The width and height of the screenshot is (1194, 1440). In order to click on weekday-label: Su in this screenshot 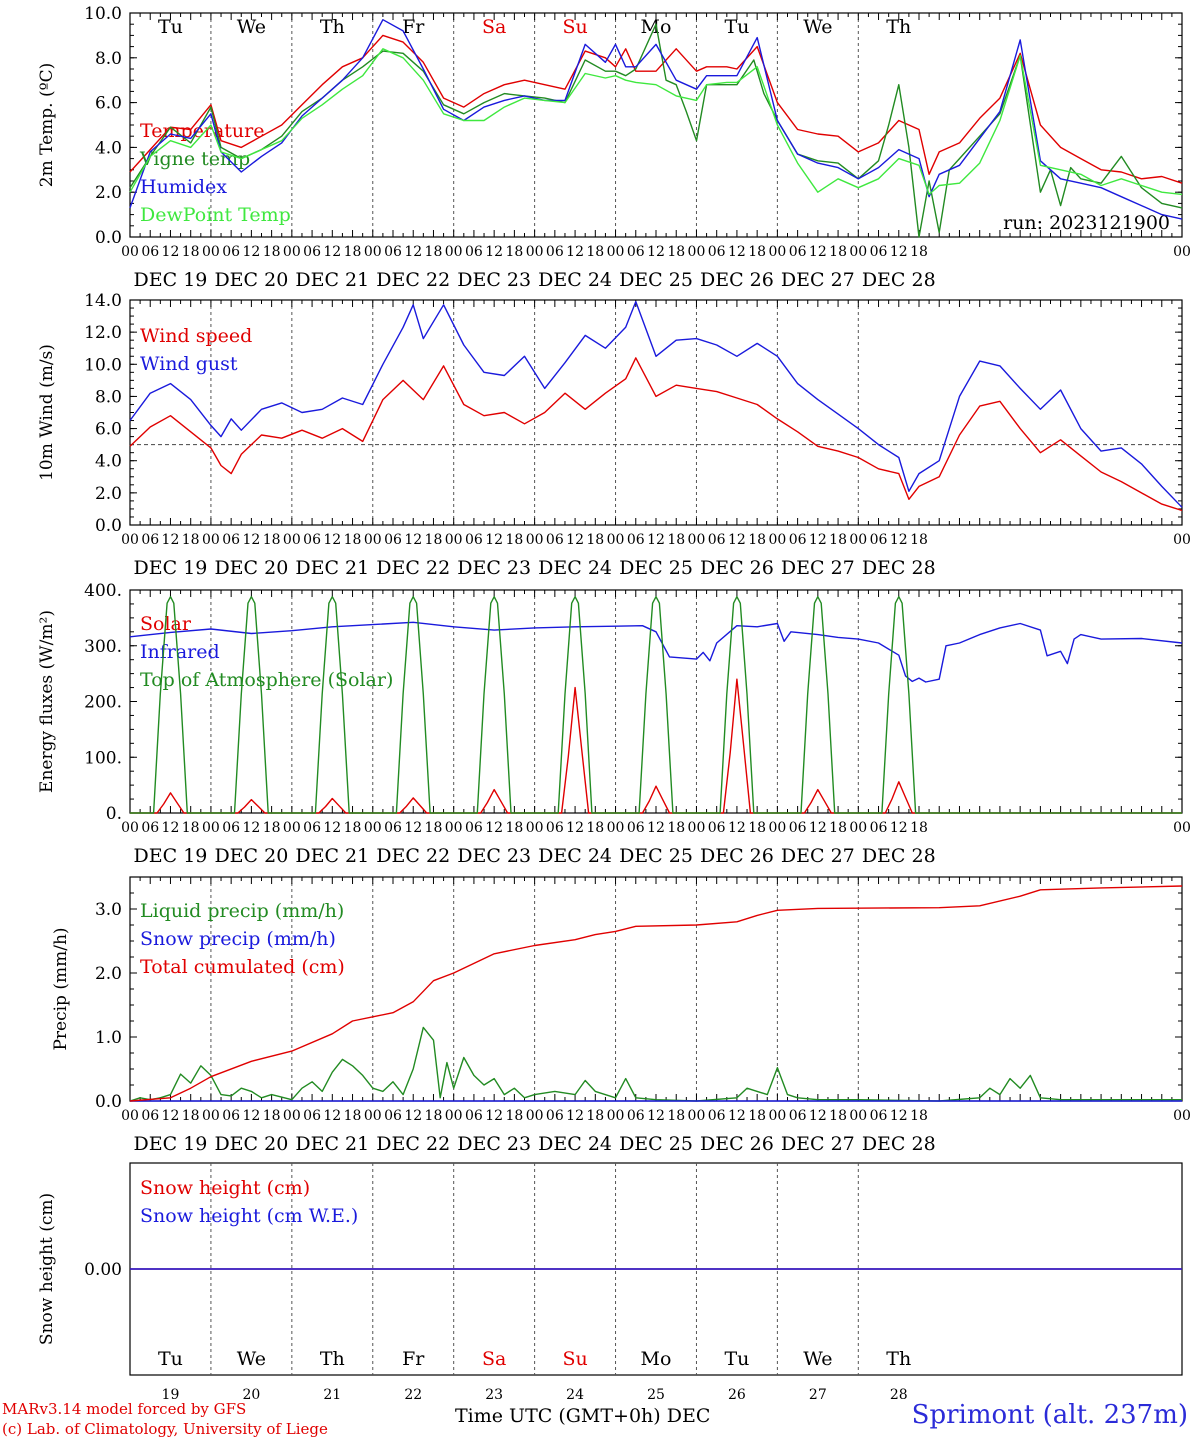, I will do `click(574, 27)`.